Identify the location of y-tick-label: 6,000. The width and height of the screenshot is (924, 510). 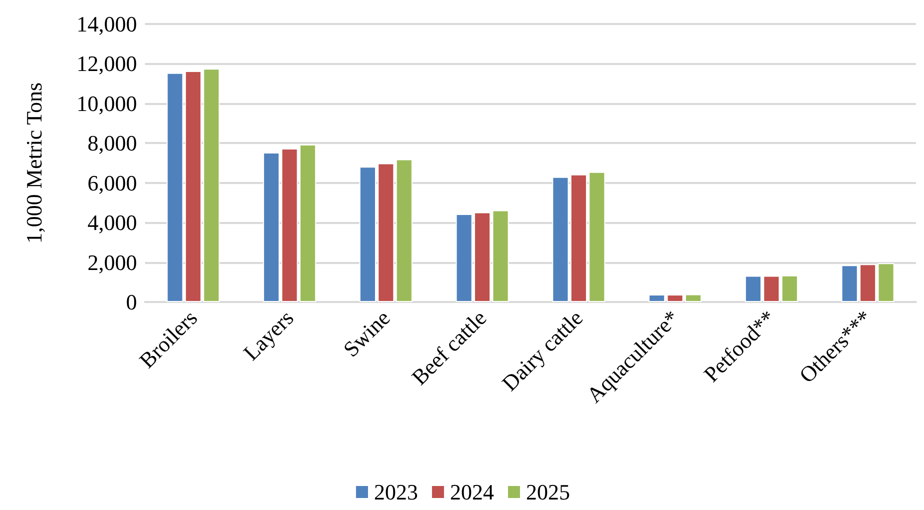
(112, 183).